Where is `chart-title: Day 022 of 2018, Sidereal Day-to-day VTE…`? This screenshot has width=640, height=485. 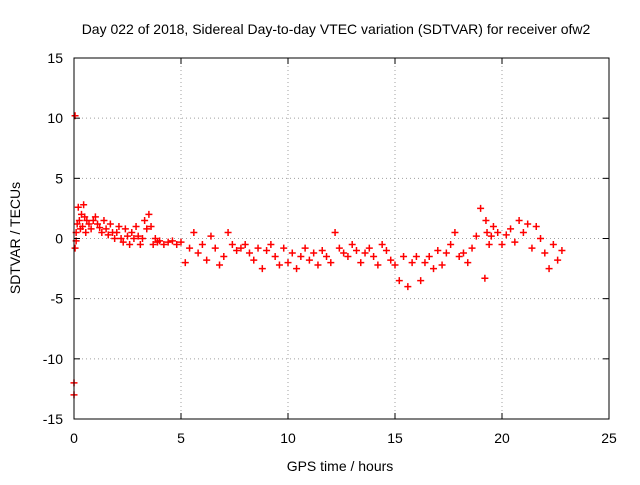
chart-title: Day 022 of 2018, Sidereal Day-to-day VTE… is located at coordinates (336, 29).